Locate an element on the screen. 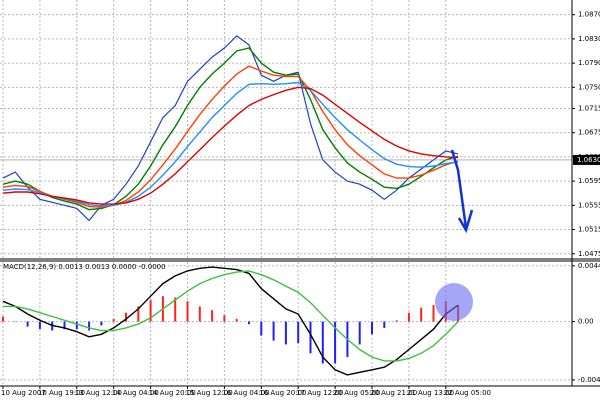  x-tick-label: 14 Aug 20:00 is located at coordinates (172, 393).